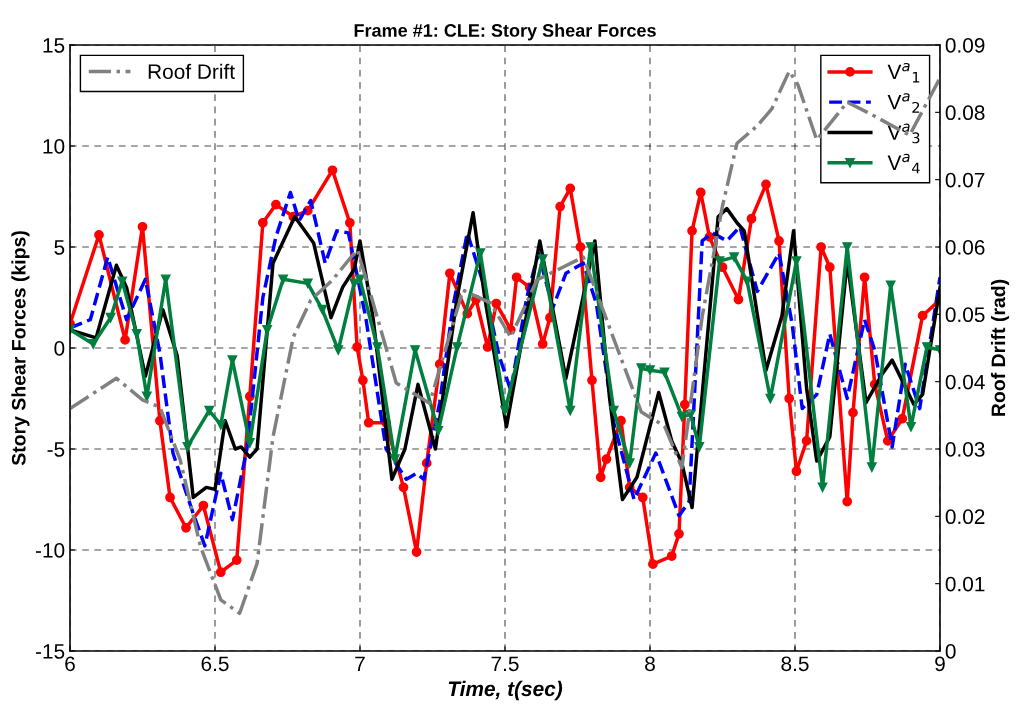  Describe the element at coordinates (191, 71) in the screenshot. I see `legend-label: Roof Drift` at that location.